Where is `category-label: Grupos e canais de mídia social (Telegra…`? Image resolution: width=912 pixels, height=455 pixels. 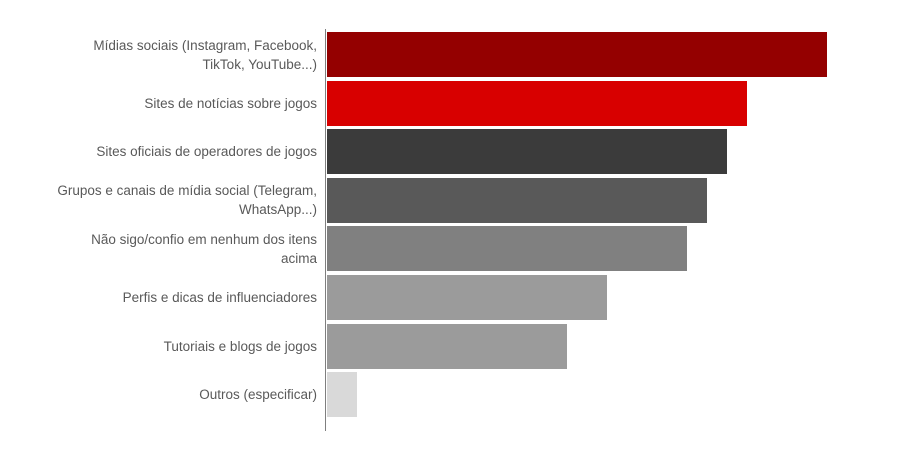
category-label: Grupos e canais de mídia social (Telegra… is located at coordinates (187, 200).